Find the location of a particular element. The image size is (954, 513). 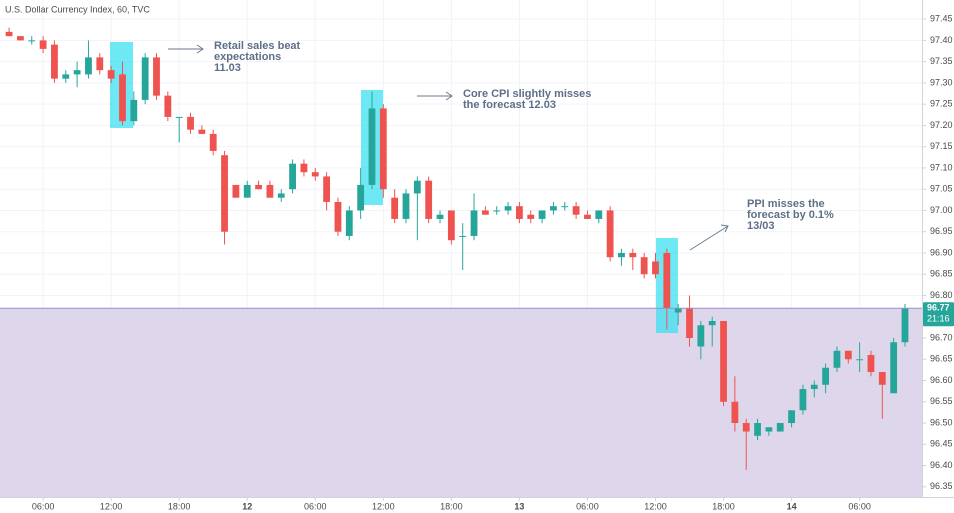

y-tick-label: 96.65 is located at coordinates (941, 359).